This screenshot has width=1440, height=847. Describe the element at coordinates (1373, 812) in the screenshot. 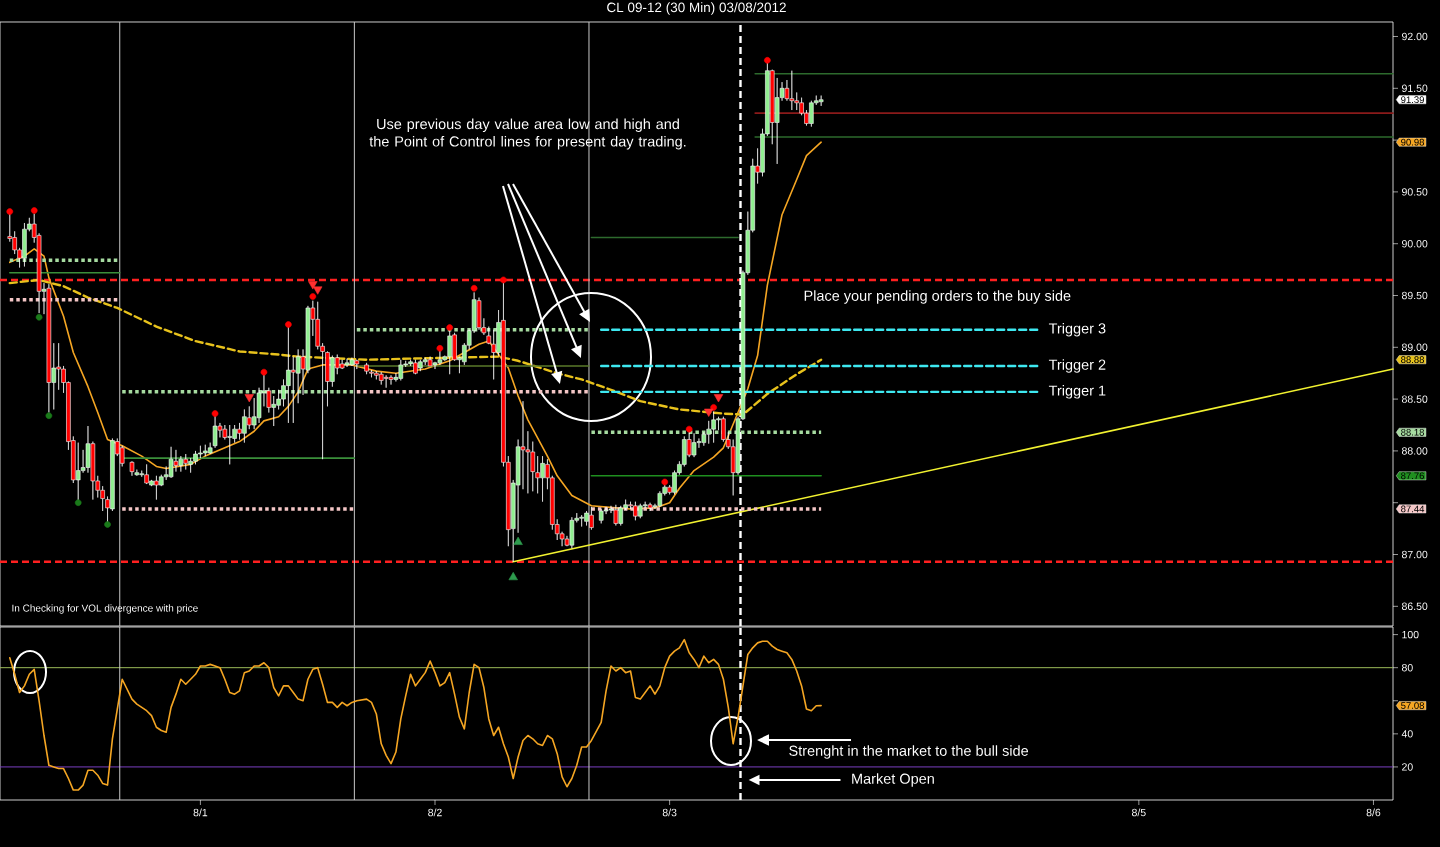

I see `x-tick-label: 8/6` at that location.